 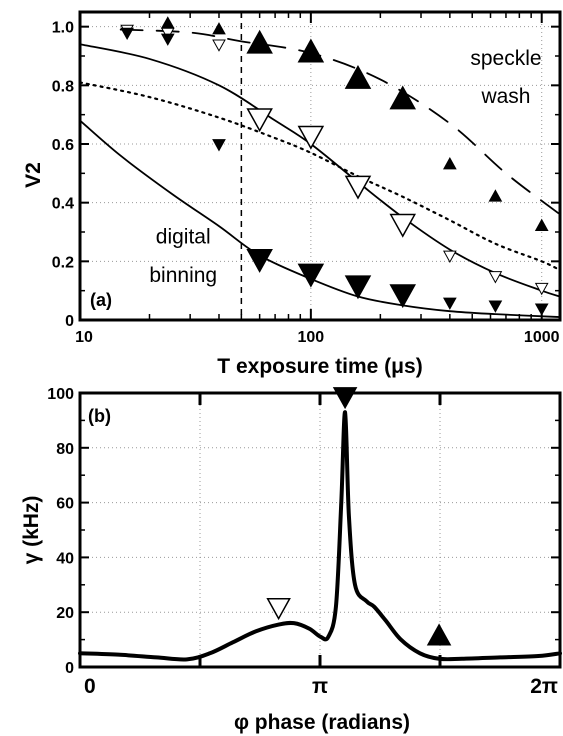 I want to click on annotation-binning: binning, so click(x=183, y=275).